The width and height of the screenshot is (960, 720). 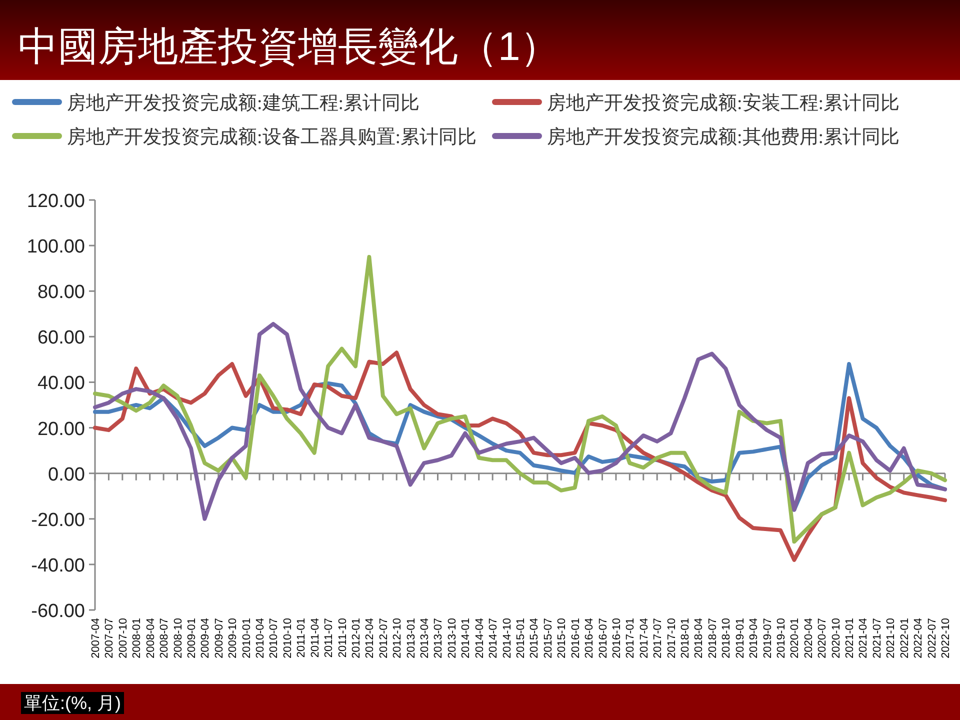 What do you see at coordinates (61, 383) in the screenshot?
I see `y-tick-label: 40.00` at bounding box center [61, 383].